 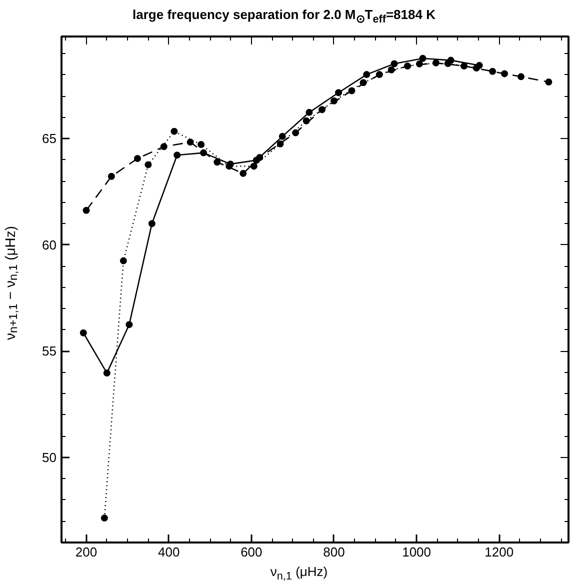 I want to click on y-tick-label: 65, so click(x=49, y=138).